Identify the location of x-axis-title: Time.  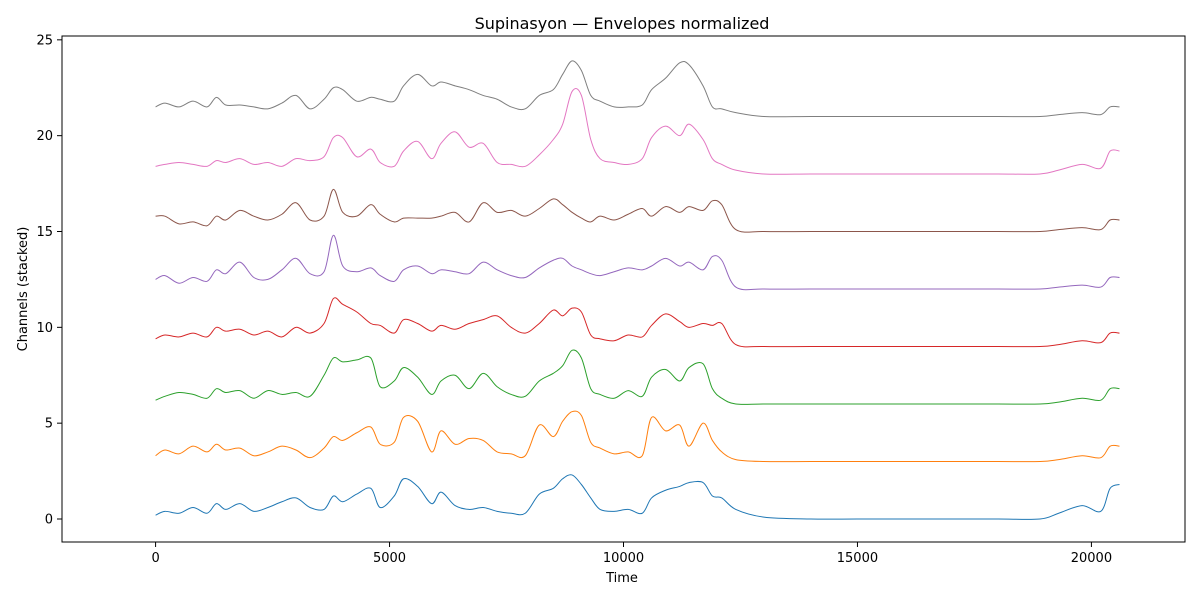
(621, 578).